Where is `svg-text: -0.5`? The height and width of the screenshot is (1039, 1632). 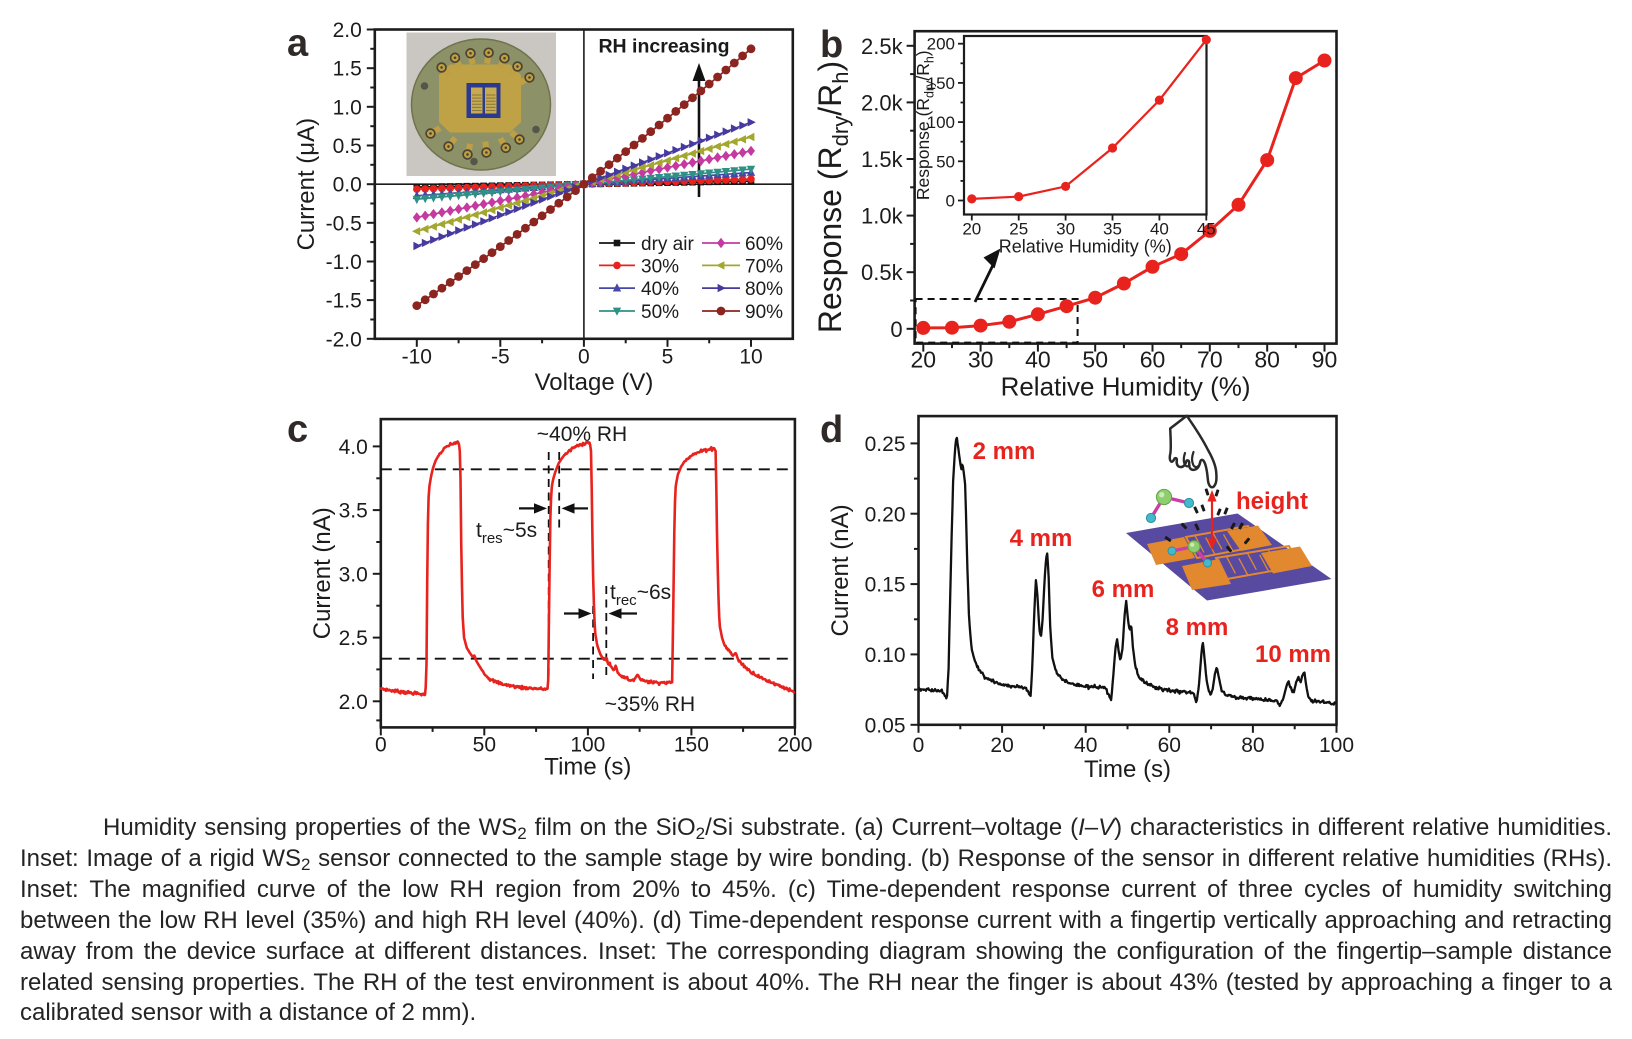
svg-text: -0.5 is located at coordinates (344, 223).